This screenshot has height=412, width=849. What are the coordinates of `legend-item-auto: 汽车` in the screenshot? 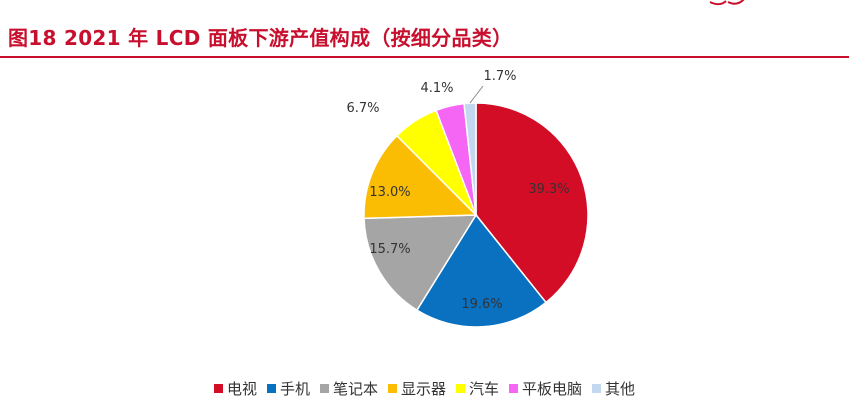 It's located at (477, 388).